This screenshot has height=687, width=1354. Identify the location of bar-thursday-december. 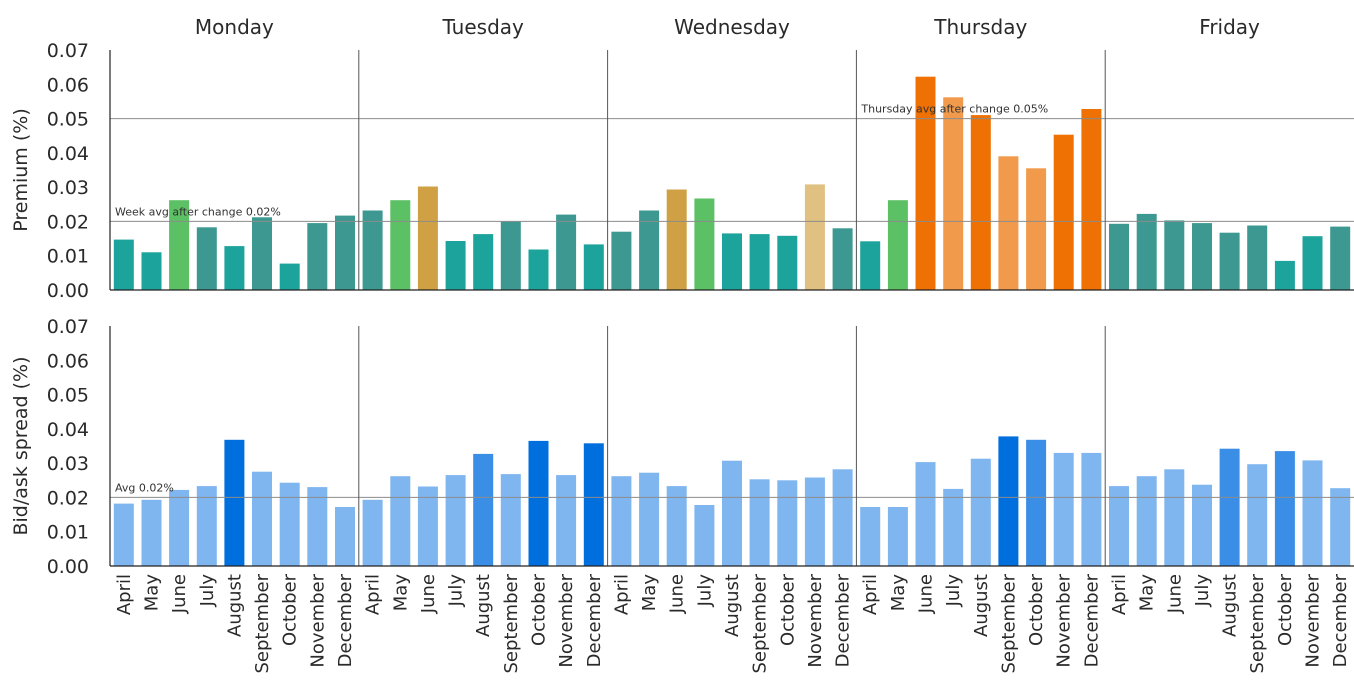
(1091, 199).